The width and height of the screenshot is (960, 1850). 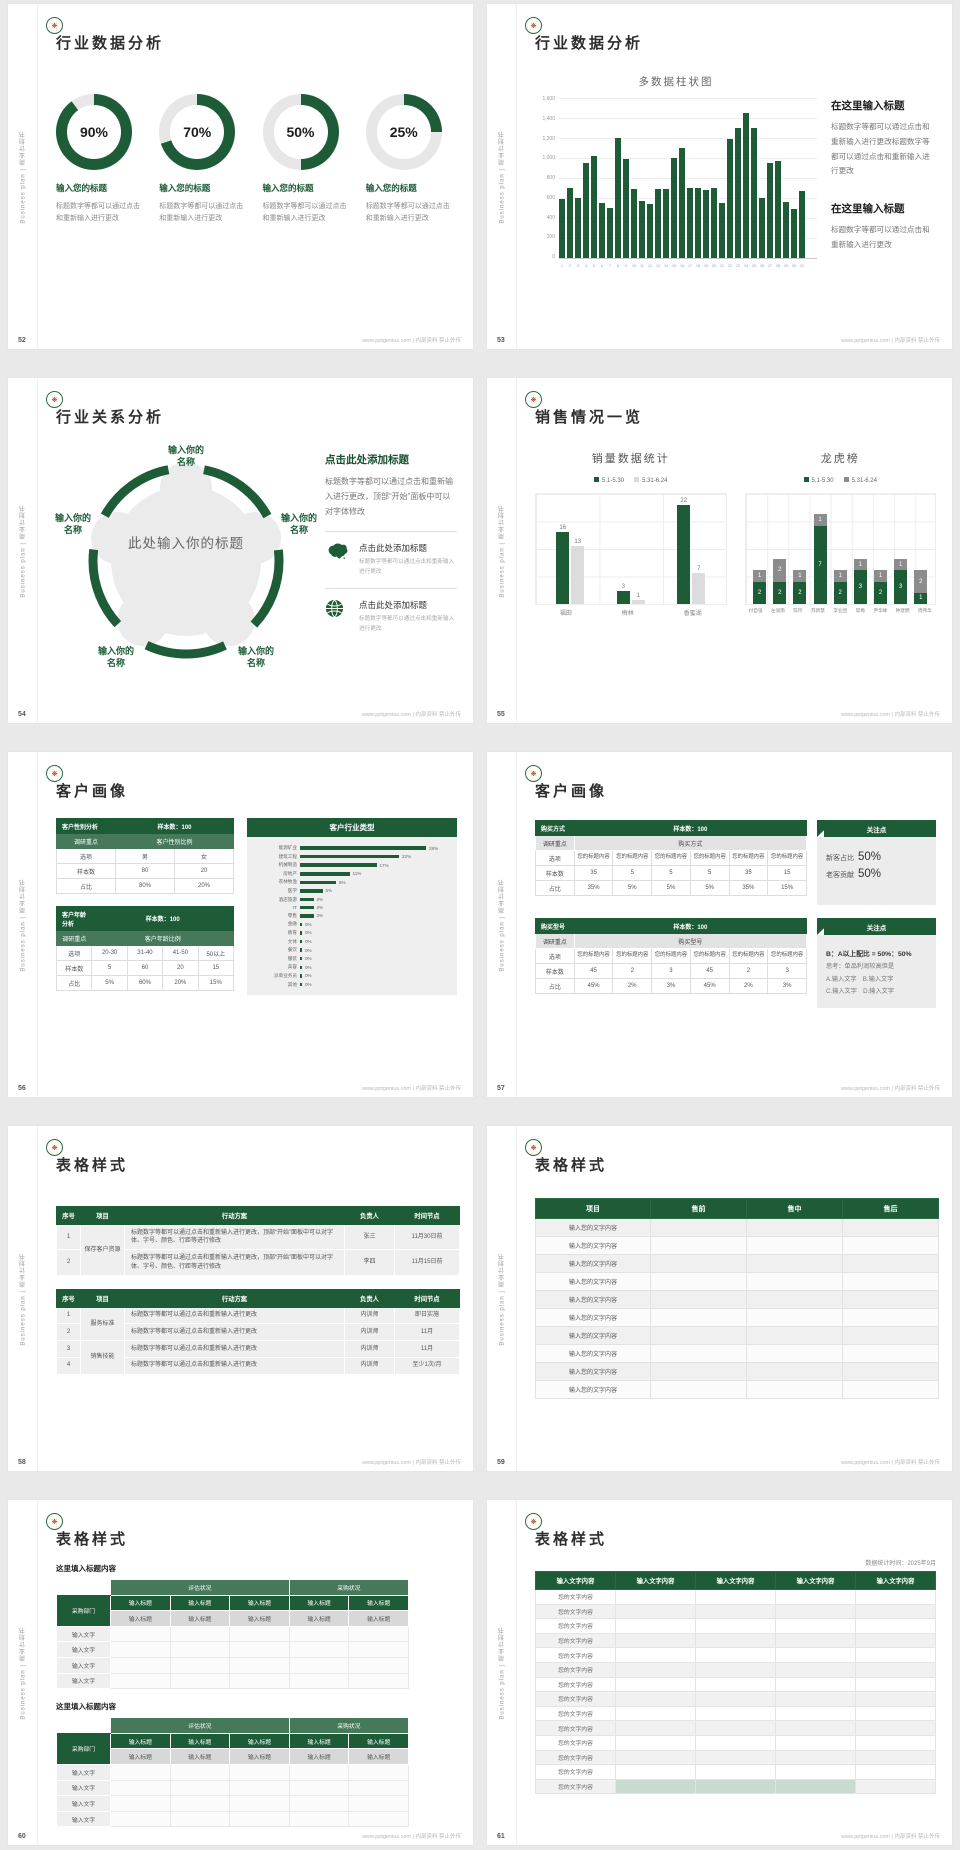 I want to click on industry-percent: 3%, so click(x=320, y=900).